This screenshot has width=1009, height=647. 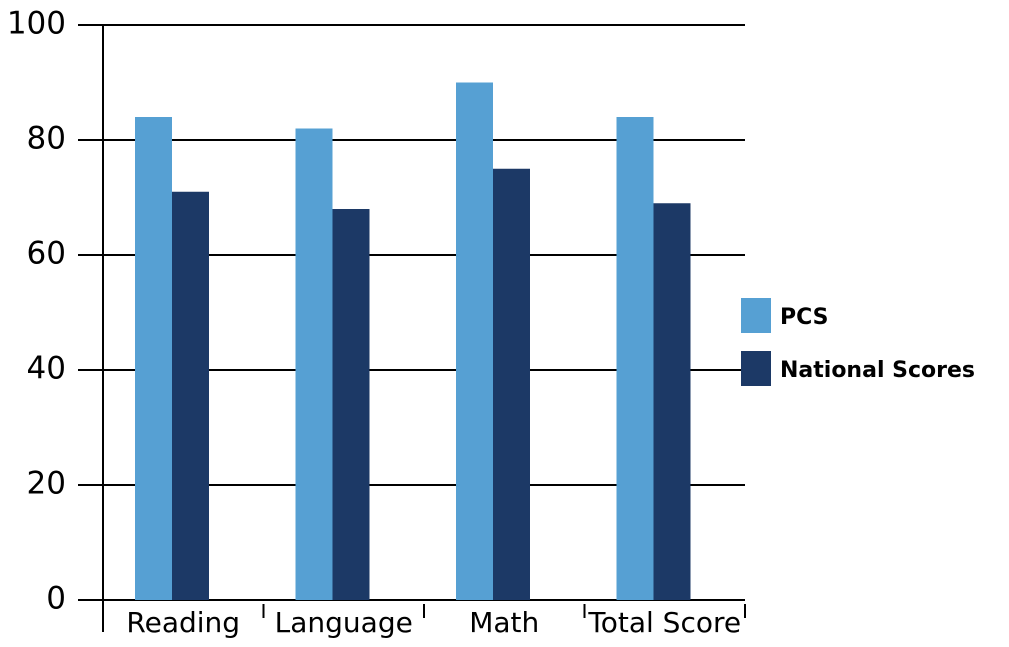 I want to click on x-tick-label: Reading, so click(x=183, y=622).